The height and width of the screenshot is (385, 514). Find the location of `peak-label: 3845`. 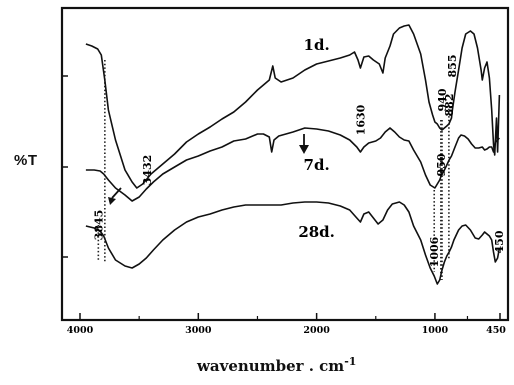

peak-label: 3845 is located at coordinates (98, 225).